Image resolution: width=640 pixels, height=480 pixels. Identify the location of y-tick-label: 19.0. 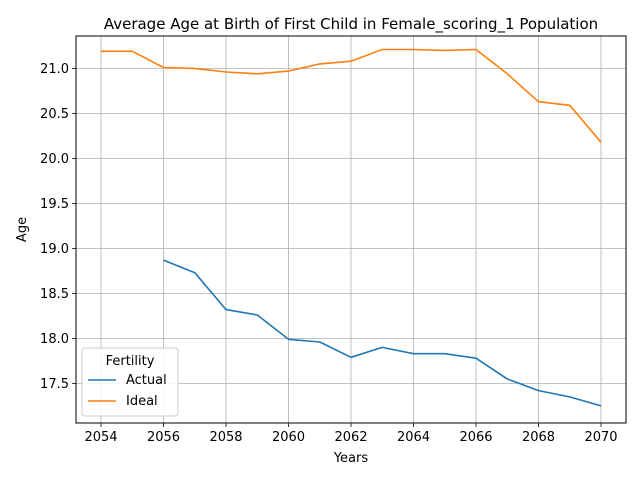
(54, 249).